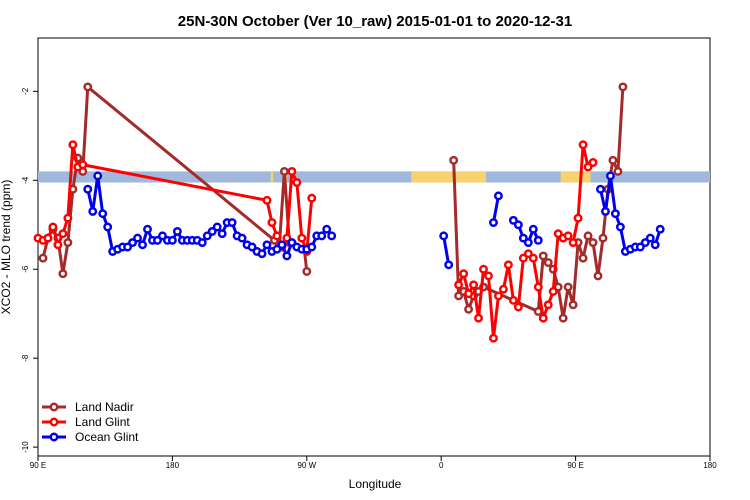  Describe the element at coordinates (374, 177) in the screenshot. I see `band-ocean` at that location.